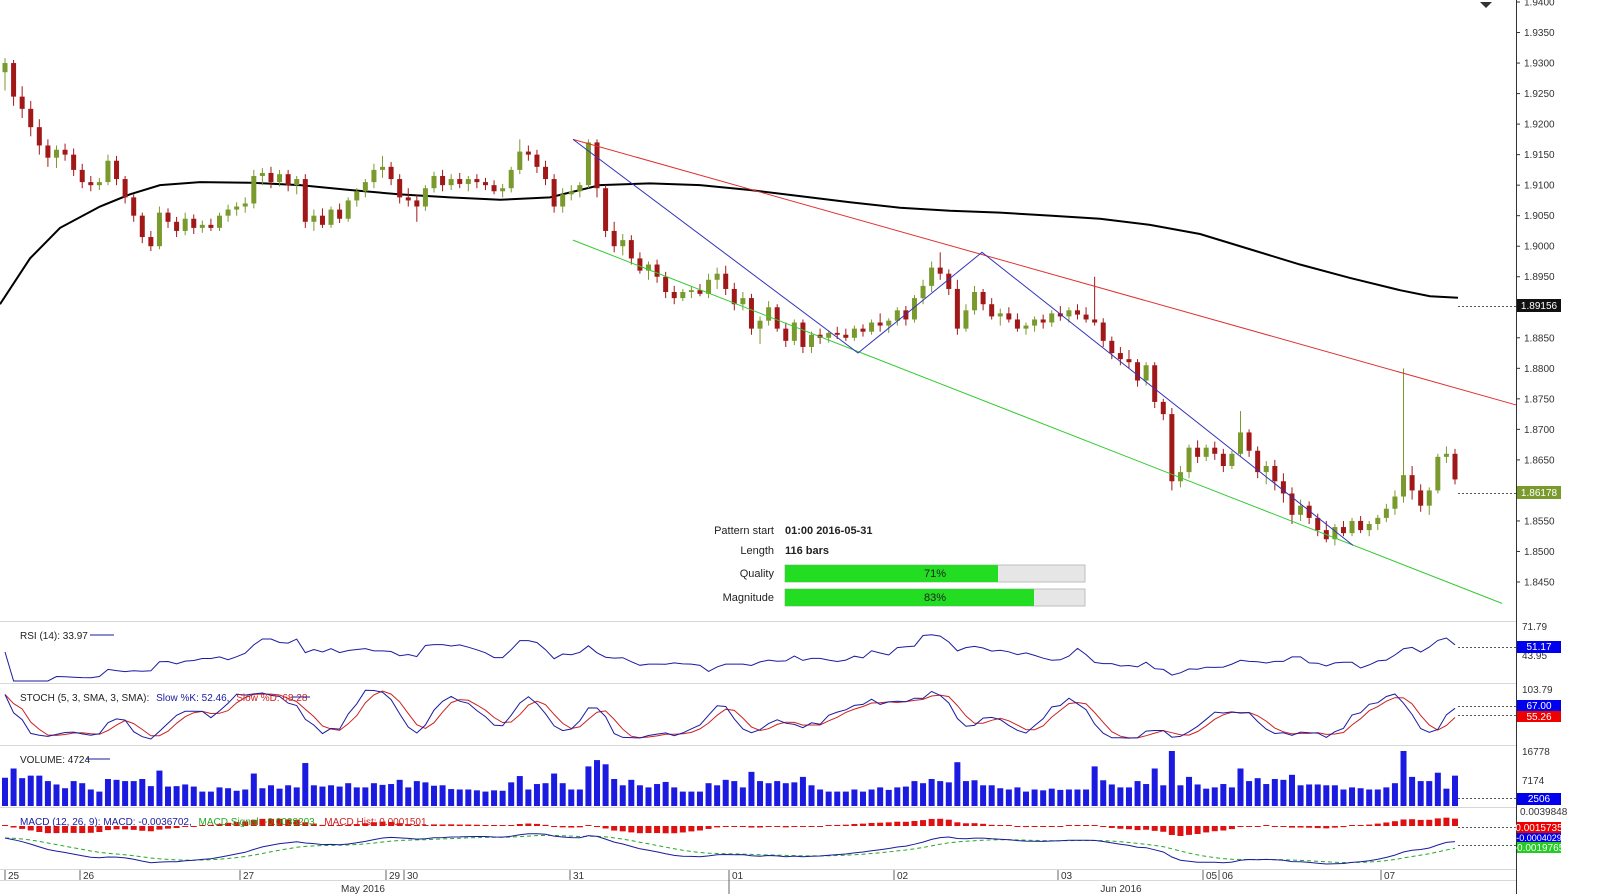  I want to click on rsi-marker: 51.17, so click(1538, 647).